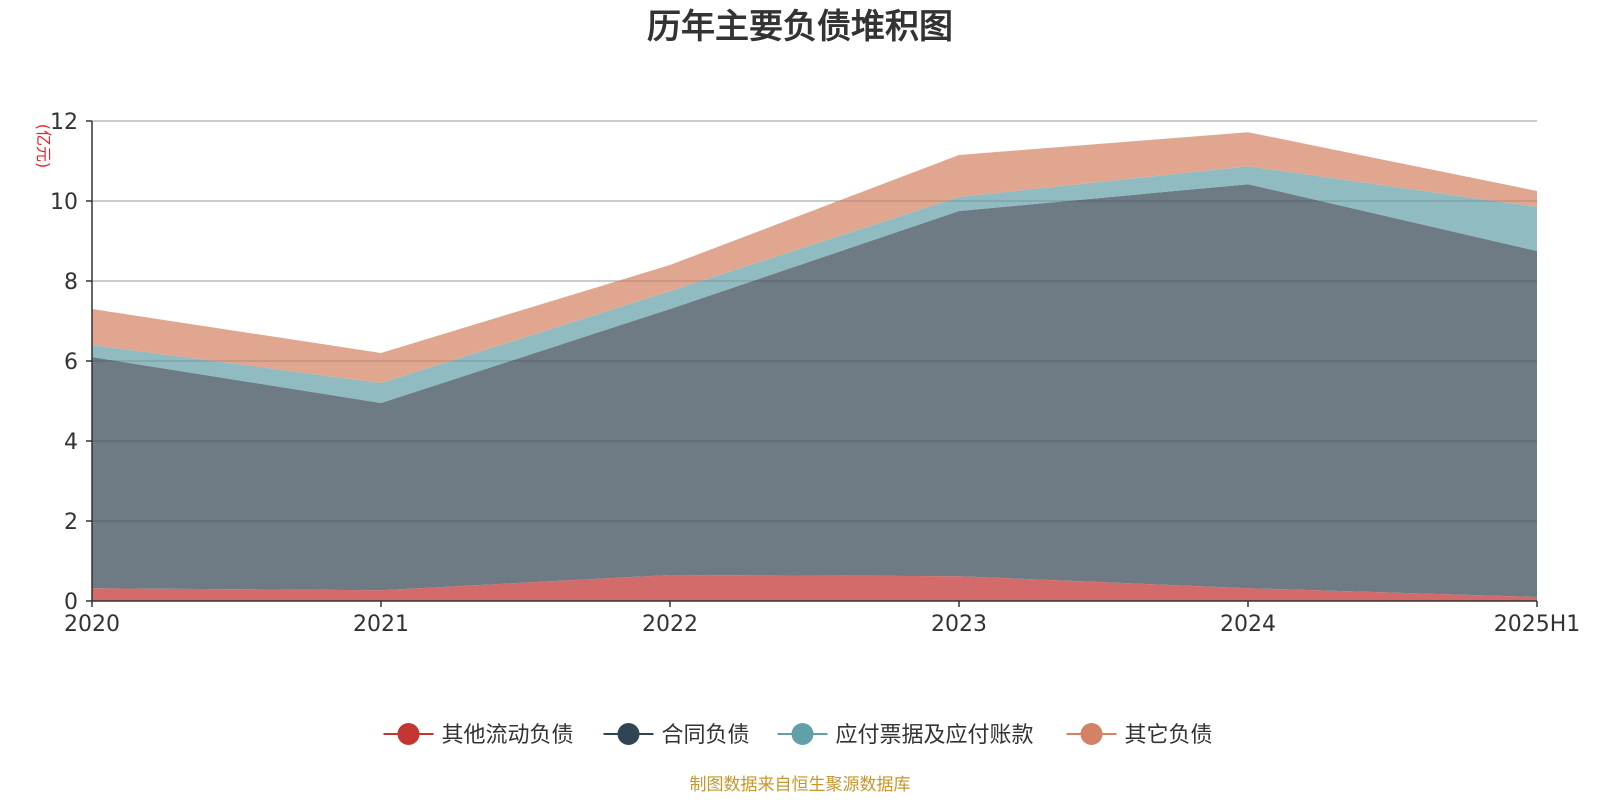 The image size is (1600, 800). Describe the element at coordinates (64, 122) in the screenshot. I see `y-tick-label: 12` at that location.